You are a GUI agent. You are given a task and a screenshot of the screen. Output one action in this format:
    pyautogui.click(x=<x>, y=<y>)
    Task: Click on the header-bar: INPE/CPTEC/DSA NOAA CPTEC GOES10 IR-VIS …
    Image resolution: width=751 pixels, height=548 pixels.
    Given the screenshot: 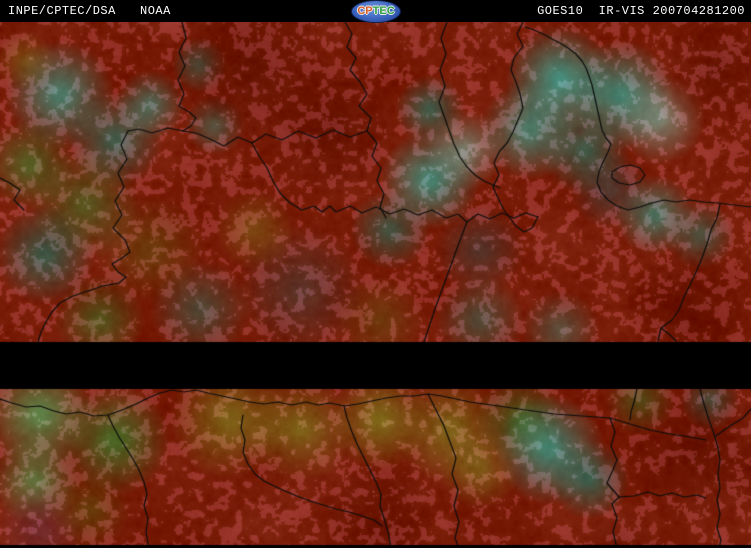 What is the action you would take?
    pyautogui.click(x=375, y=11)
    